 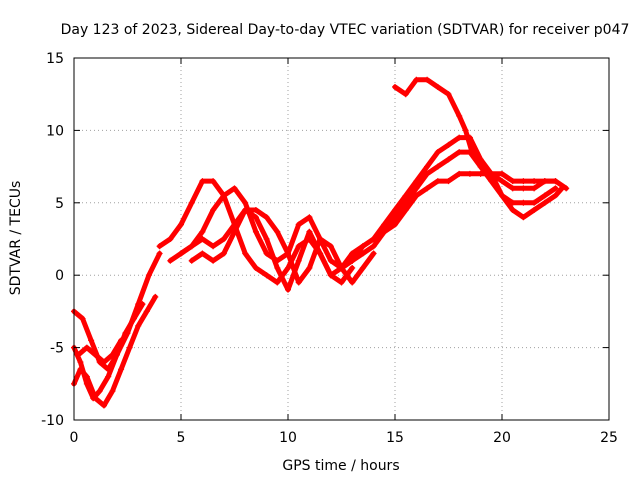 What do you see at coordinates (16, 238) in the screenshot?
I see `y-axis-label: SDTVAR / TECUs` at bounding box center [16, 238].